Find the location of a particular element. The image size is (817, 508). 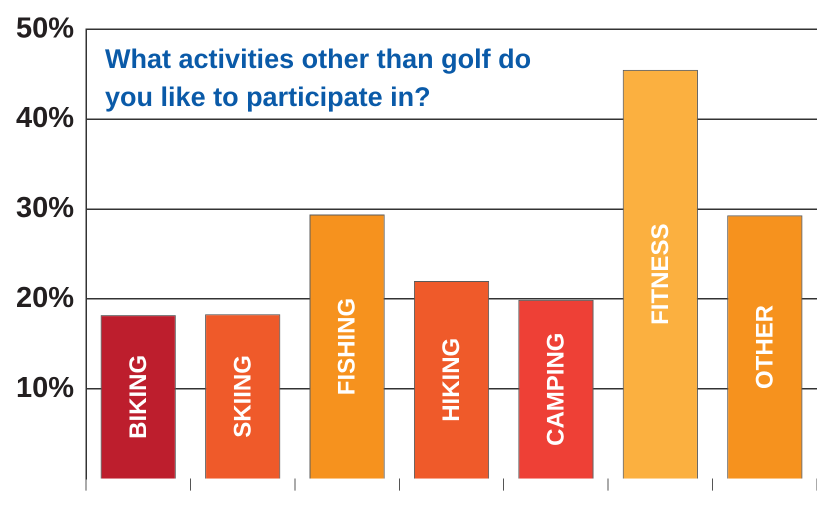

y-tick-label: 10% is located at coordinates (45, 388).